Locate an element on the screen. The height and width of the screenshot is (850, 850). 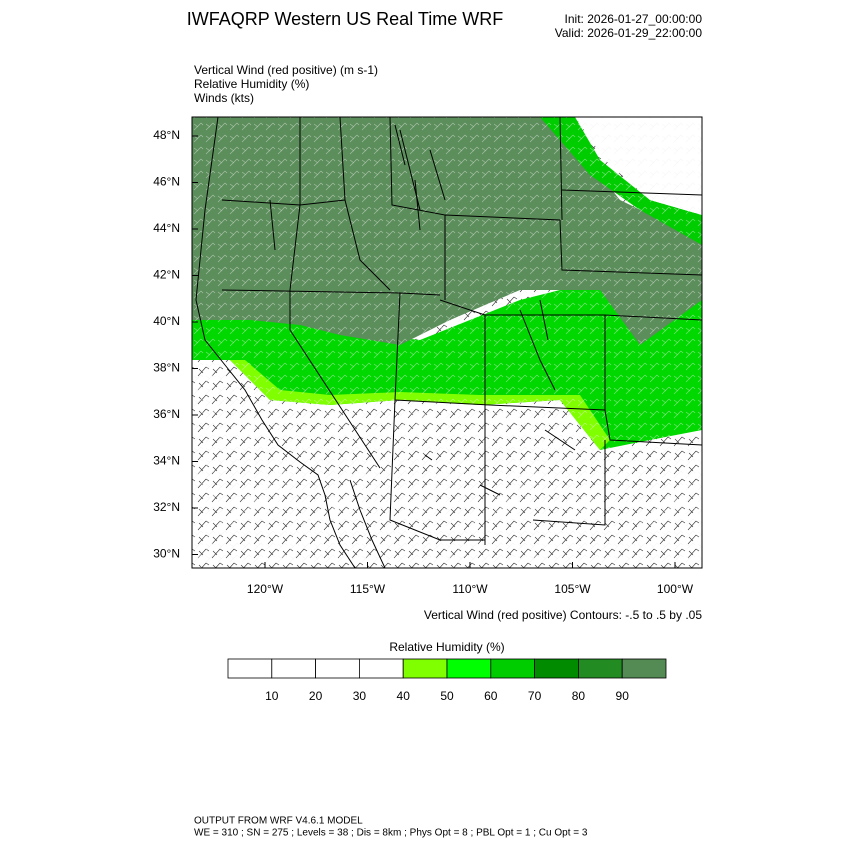
colorbar-label: 30 is located at coordinates (360, 696).